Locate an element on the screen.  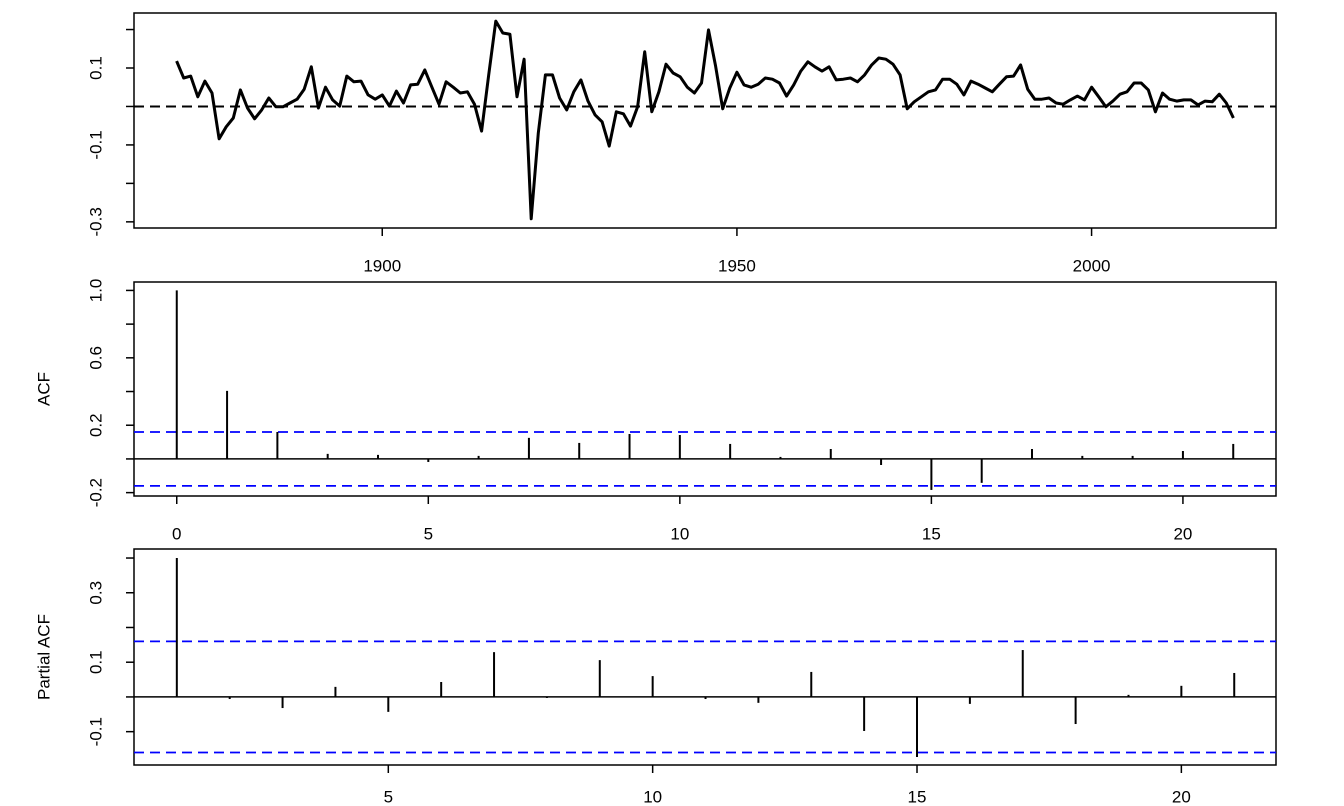
x-tick-label: 1950 is located at coordinates (737, 265).